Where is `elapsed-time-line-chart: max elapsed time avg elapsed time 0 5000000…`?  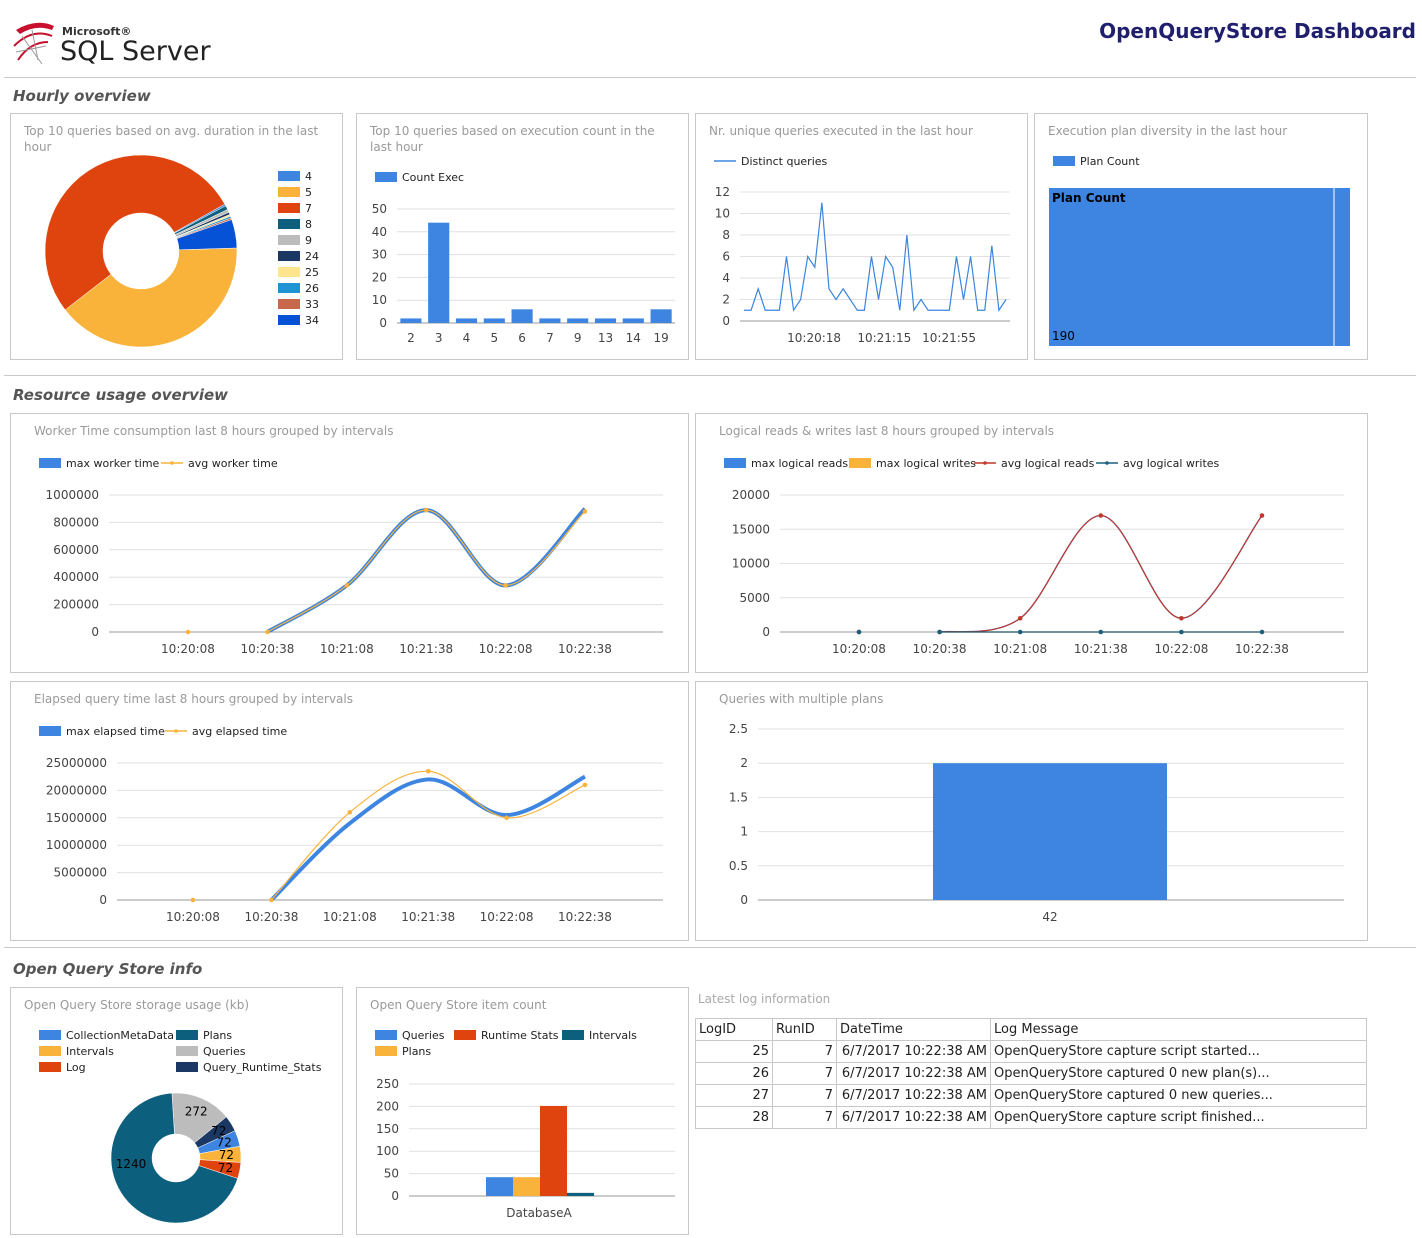 elapsed-time-line-chart: max elapsed time avg elapsed time 0 5000000… is located at coordinates (351, 824).